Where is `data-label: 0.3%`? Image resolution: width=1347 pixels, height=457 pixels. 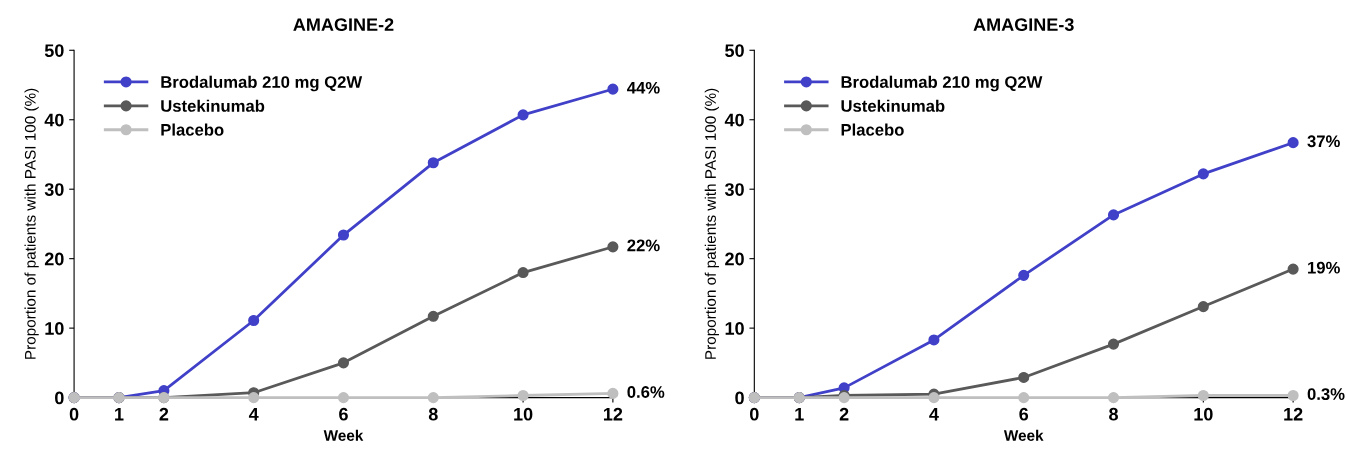 data-label: 0.3% is located at coordinates (1326, 394).